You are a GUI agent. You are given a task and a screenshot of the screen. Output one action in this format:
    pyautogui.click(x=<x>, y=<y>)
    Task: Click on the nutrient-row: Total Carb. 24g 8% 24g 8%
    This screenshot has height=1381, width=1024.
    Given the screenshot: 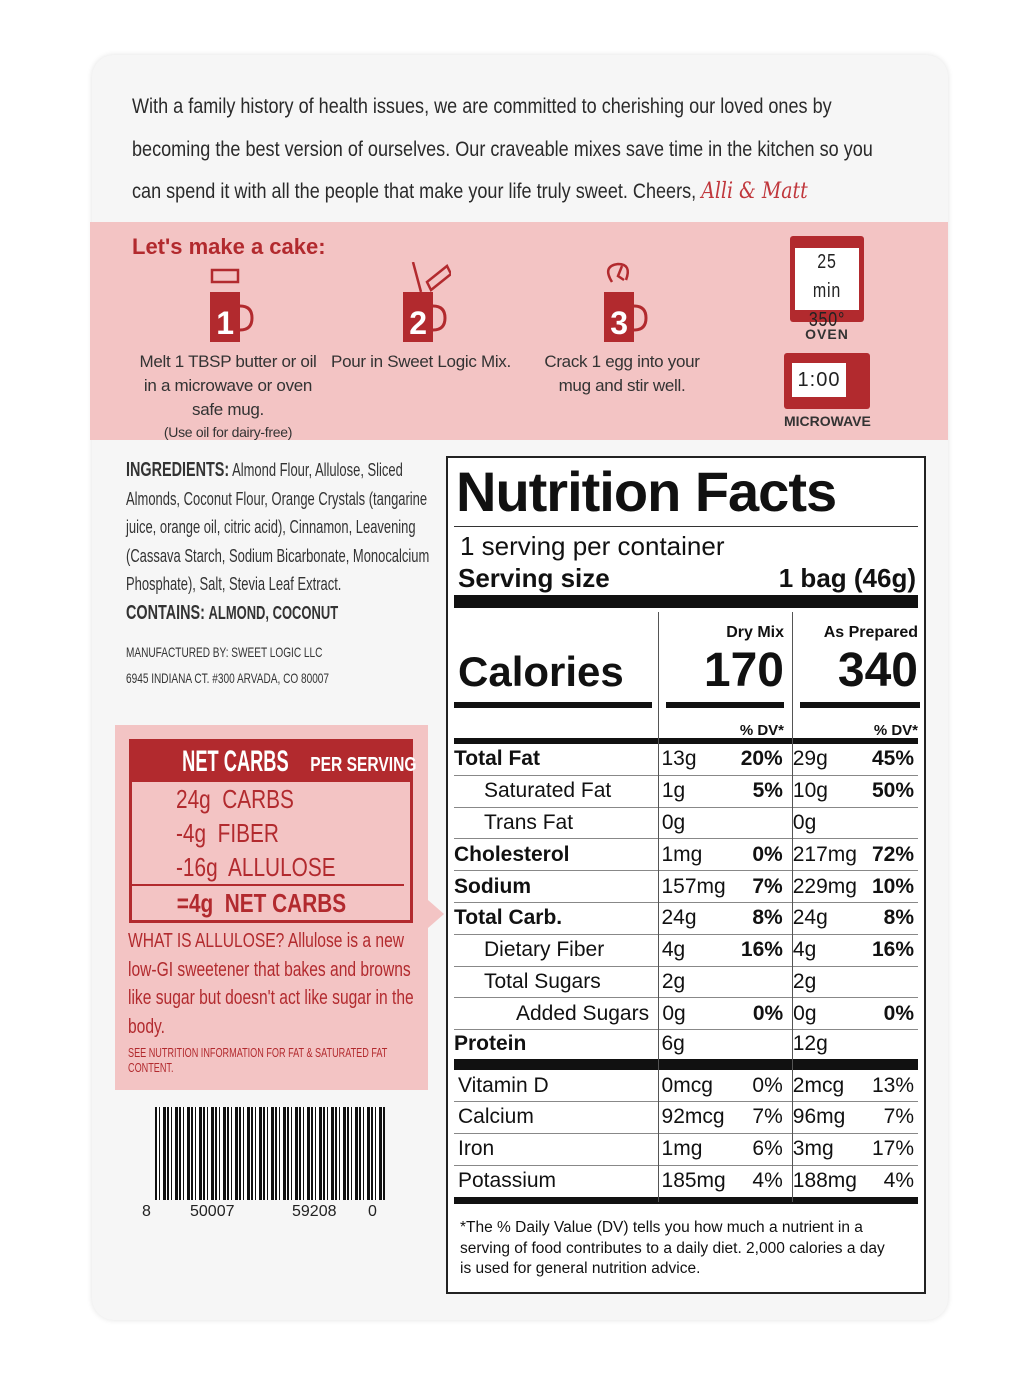 What is the action you would take?
    pyautogui.click(x=686, y=919)
    